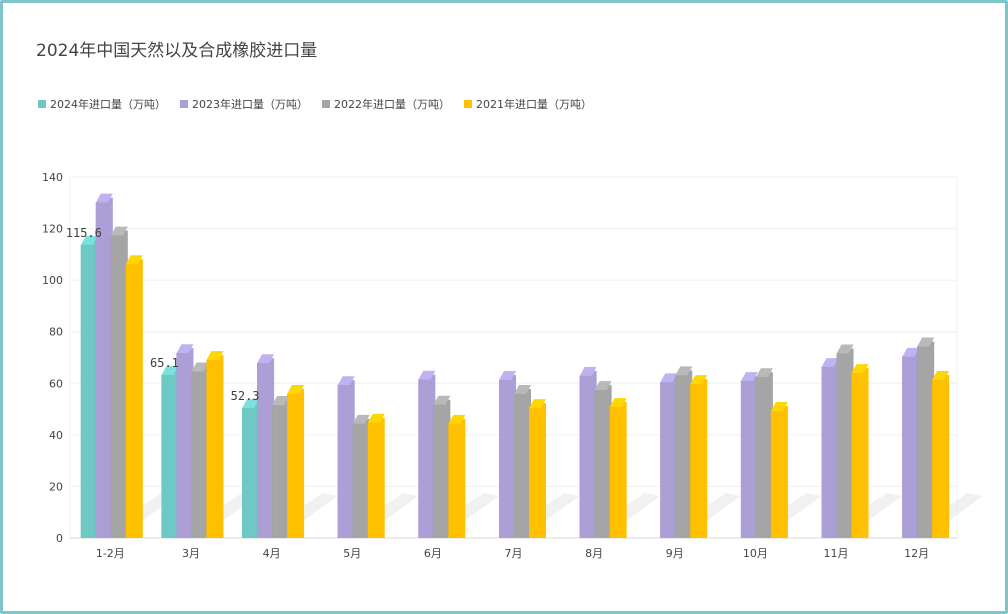  What do you see at coordinates (52, 280) in the screenshot?
I see `y-tick-label: 100` at bounding box center [52, 280].